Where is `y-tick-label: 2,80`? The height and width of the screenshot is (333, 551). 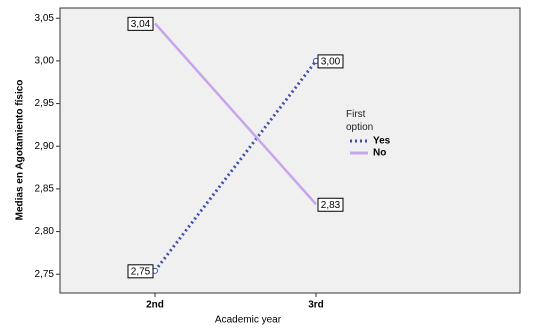 y-tick-label: 2,80 is located at coordinates (45, 231).